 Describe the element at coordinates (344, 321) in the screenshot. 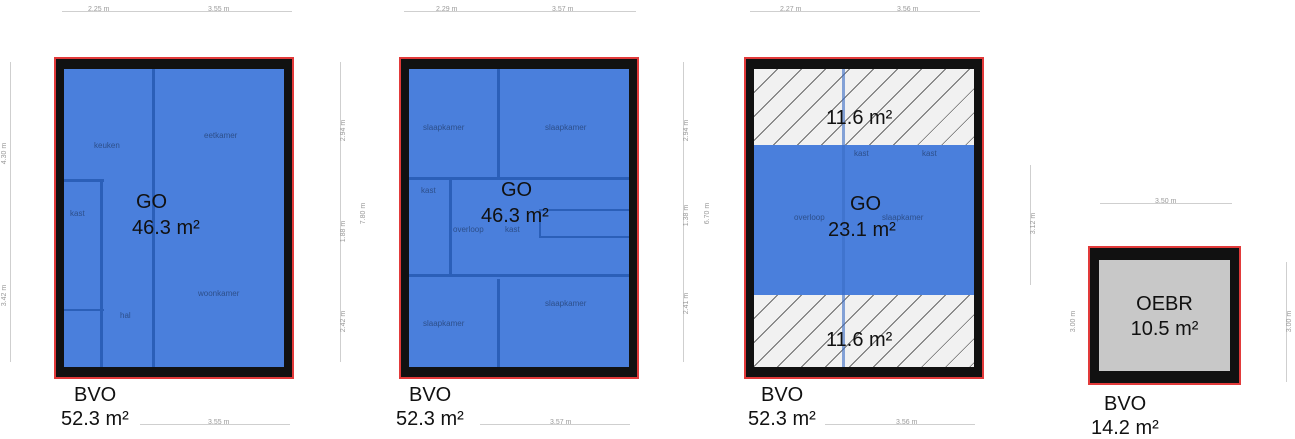

I see `dimension-label: 2.42 m` at that location.